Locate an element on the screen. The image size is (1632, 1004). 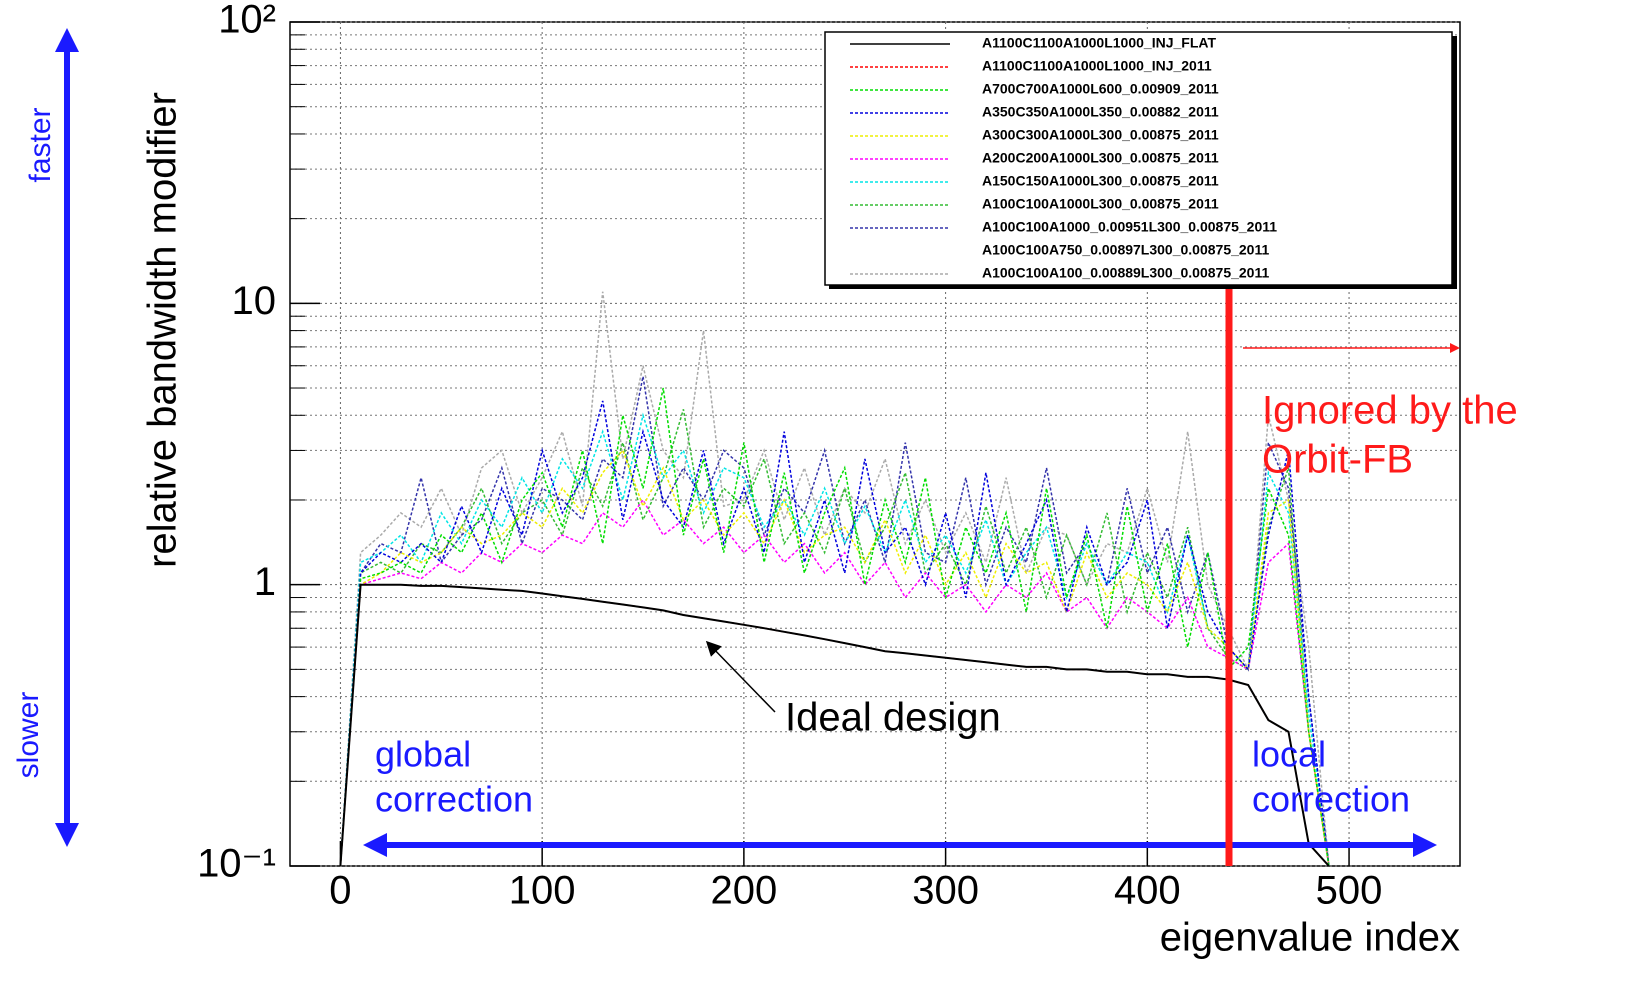
legend-label: A1100C1100A1000L1000_INJ_FLAT is located at coordinates (1099, 43).